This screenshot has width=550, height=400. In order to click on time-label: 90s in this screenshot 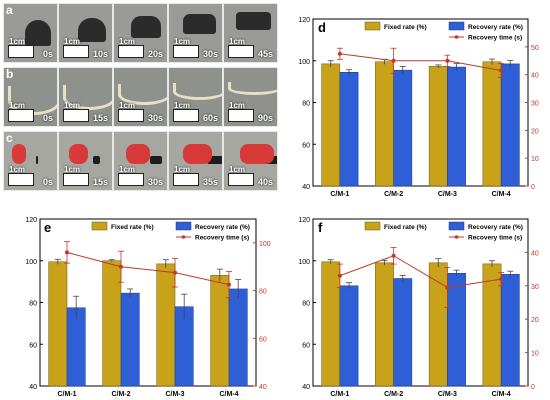, I will do `click(265, 118)`.